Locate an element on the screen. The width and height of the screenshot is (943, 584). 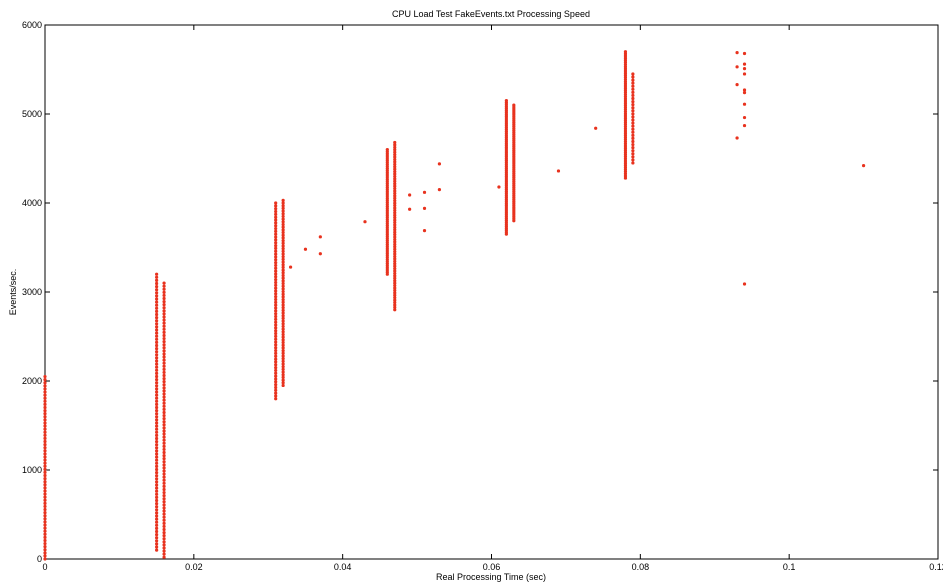
x-tick-label: 0.02 is located at coordinates (194, 567).